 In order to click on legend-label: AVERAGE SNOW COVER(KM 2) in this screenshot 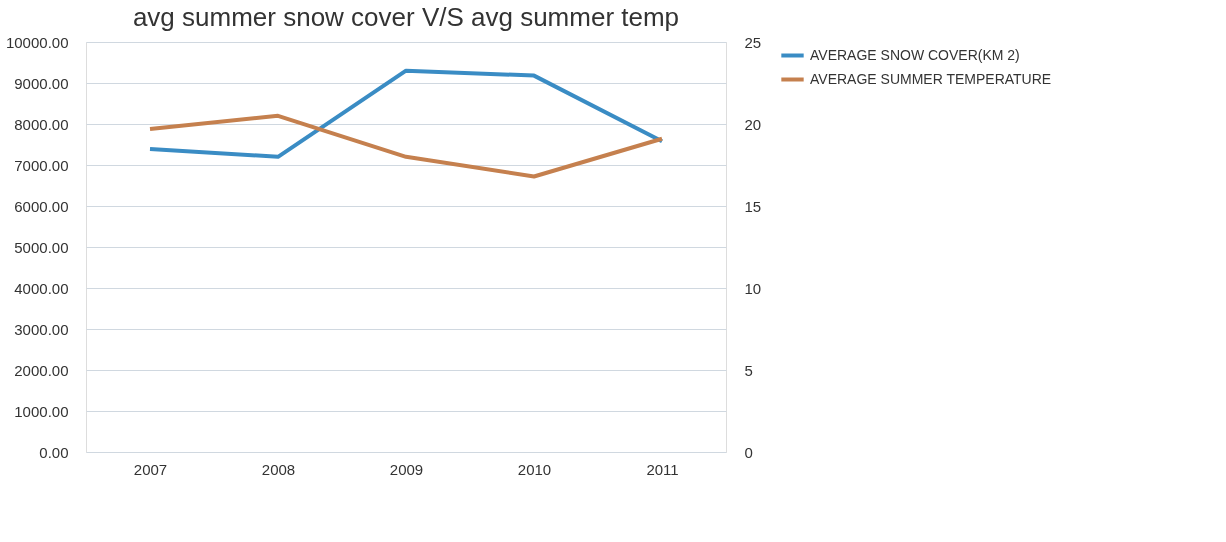, I will do `click(915, 54)`.